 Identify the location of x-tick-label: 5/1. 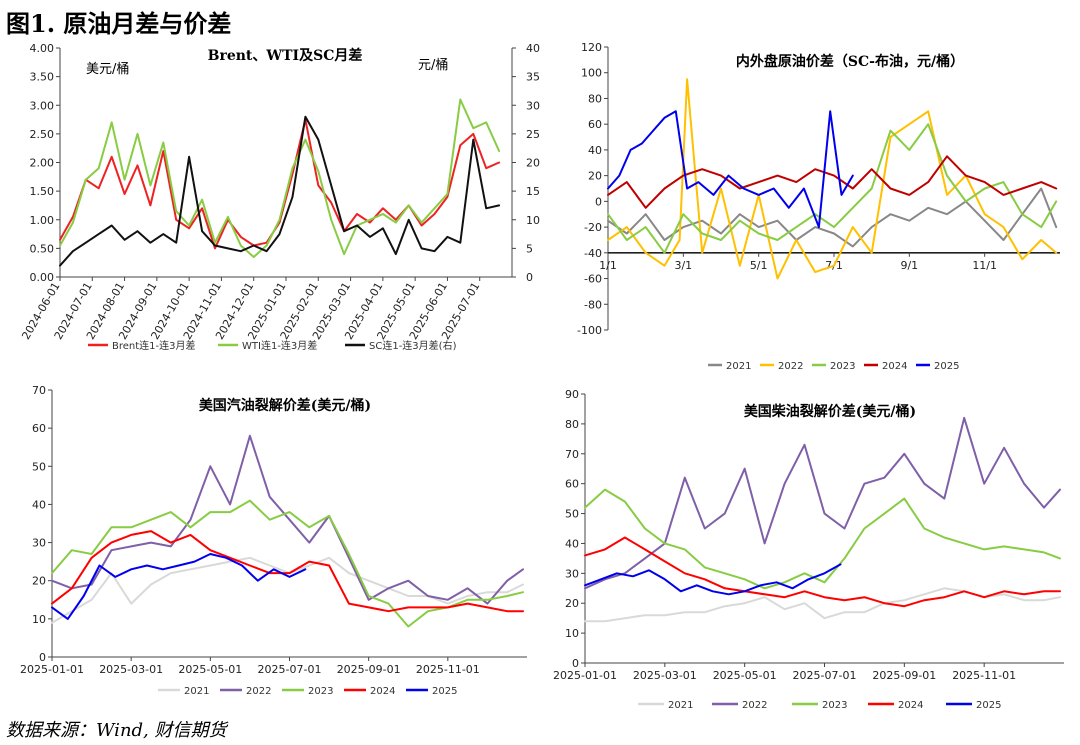
(759, 265).